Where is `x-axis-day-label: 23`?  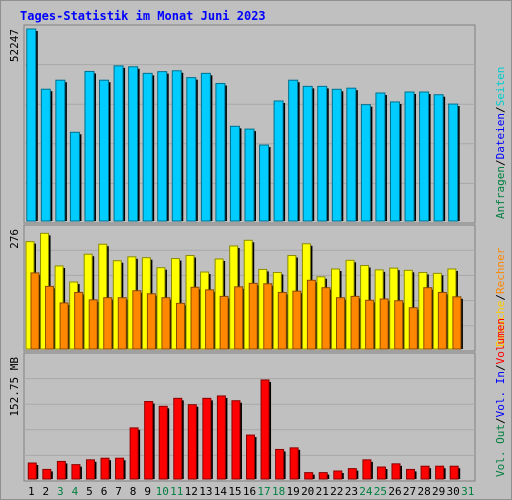 x-axis-day-label: 23 is located at coordinates (351, 491).